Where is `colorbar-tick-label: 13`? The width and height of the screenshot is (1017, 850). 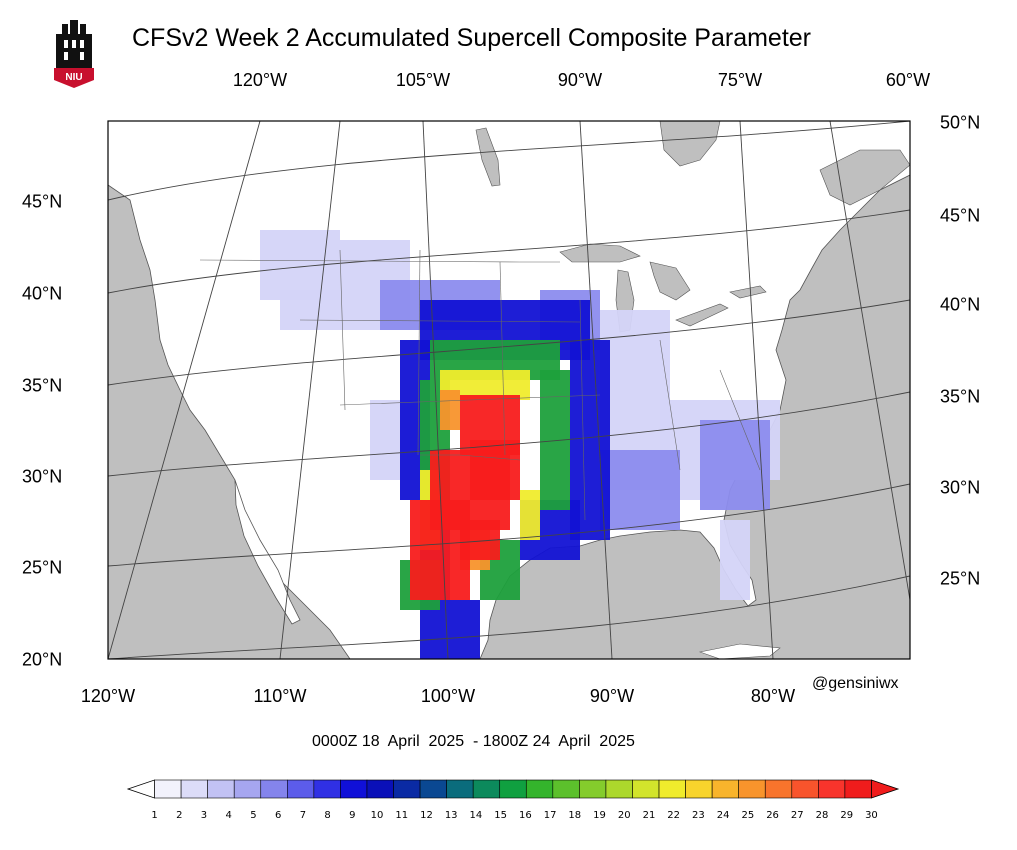
colorbar-tick-label: 13 is located at coordinates (451, 815).